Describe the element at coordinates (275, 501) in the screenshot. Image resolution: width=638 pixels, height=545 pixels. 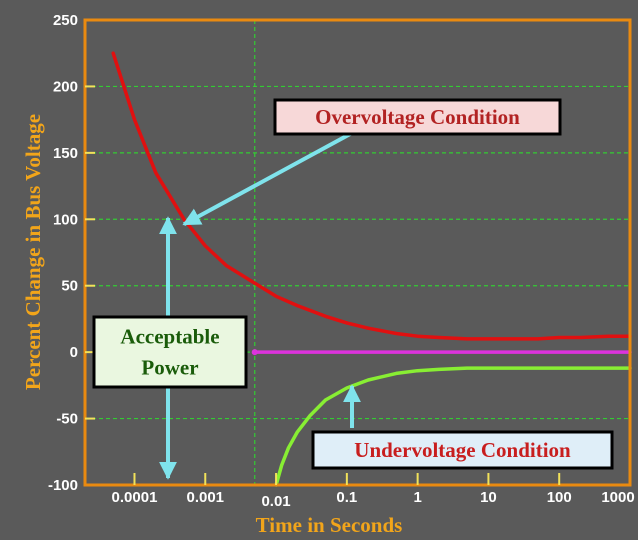
I see `x-tick-label: 0.01` at that location.